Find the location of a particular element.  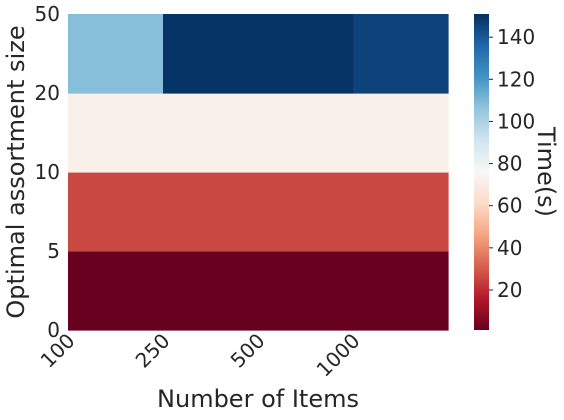

colorbar-ticks: 20 40 60 80 100 120 140 is located at coordinates (512, 163).